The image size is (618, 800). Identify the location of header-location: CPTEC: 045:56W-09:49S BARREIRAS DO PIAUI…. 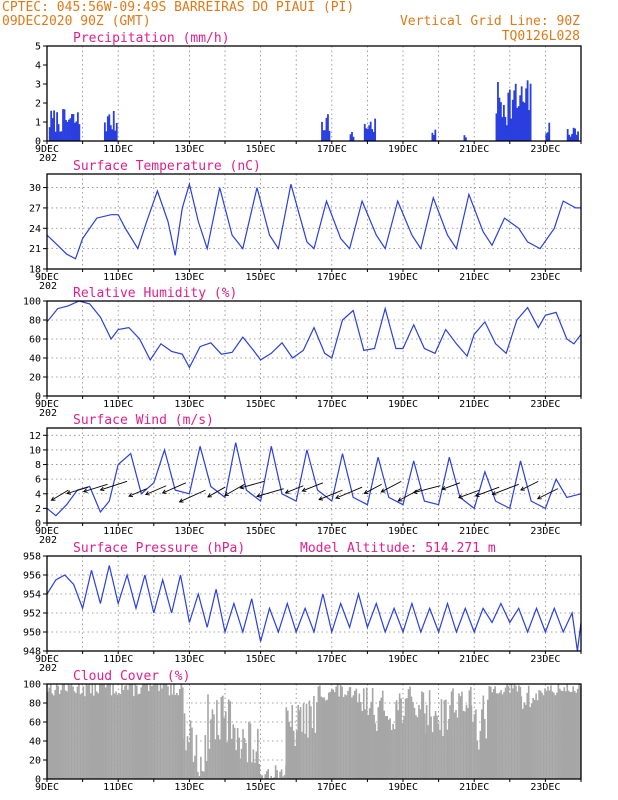
(178, 7).